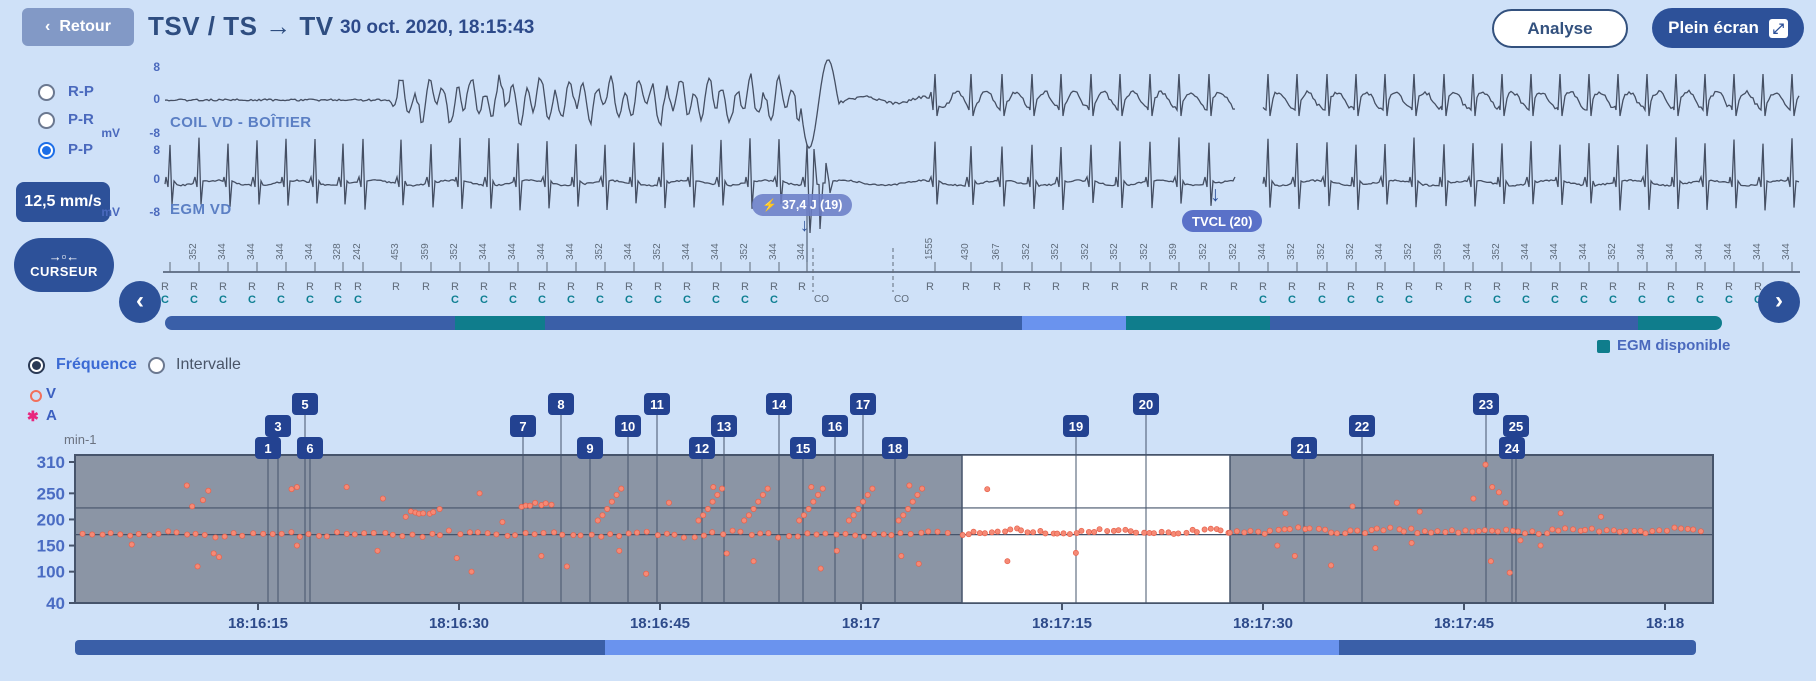  I want to click on event-badge: 3, so click(278, 426).